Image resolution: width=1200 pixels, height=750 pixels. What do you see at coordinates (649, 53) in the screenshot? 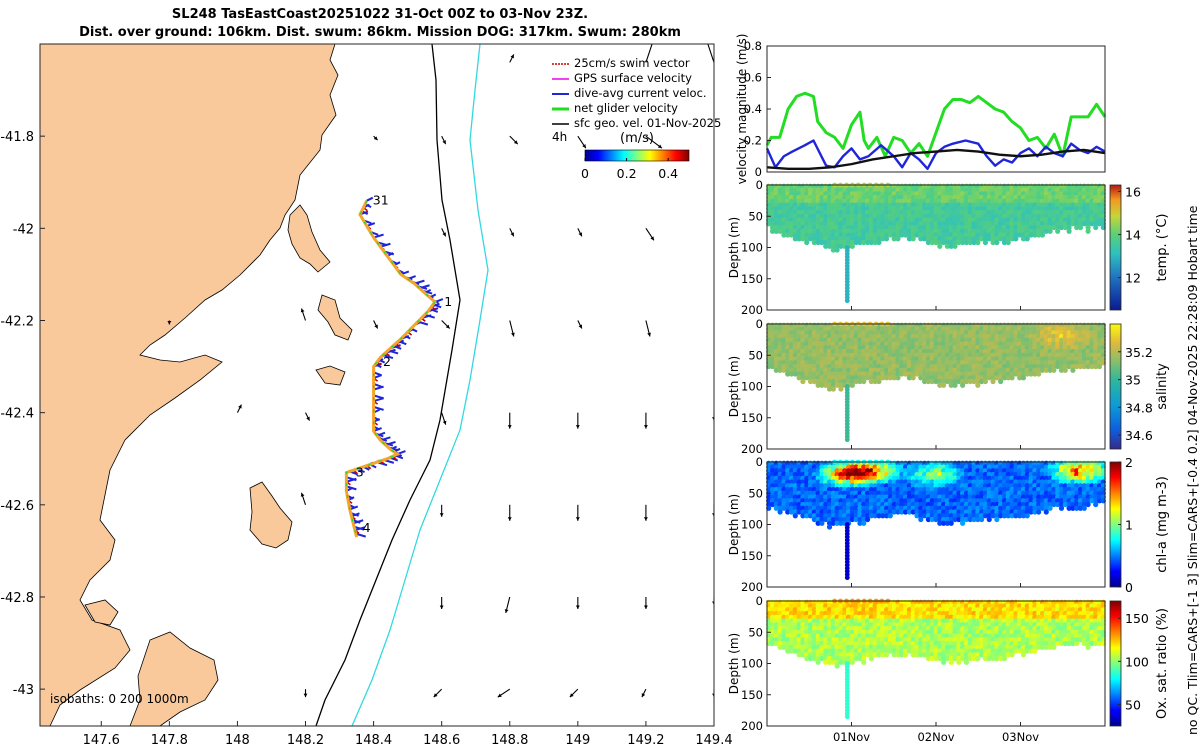
I see `sfc-geo-vector` at bounding box center [649, 53].